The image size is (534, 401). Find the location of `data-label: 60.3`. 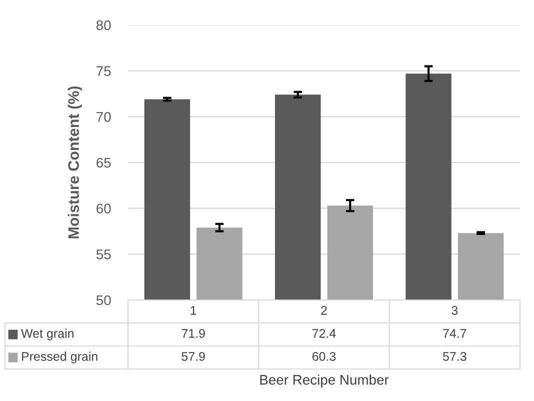

data-label: 60.3 is located at coordinates (324, 356).